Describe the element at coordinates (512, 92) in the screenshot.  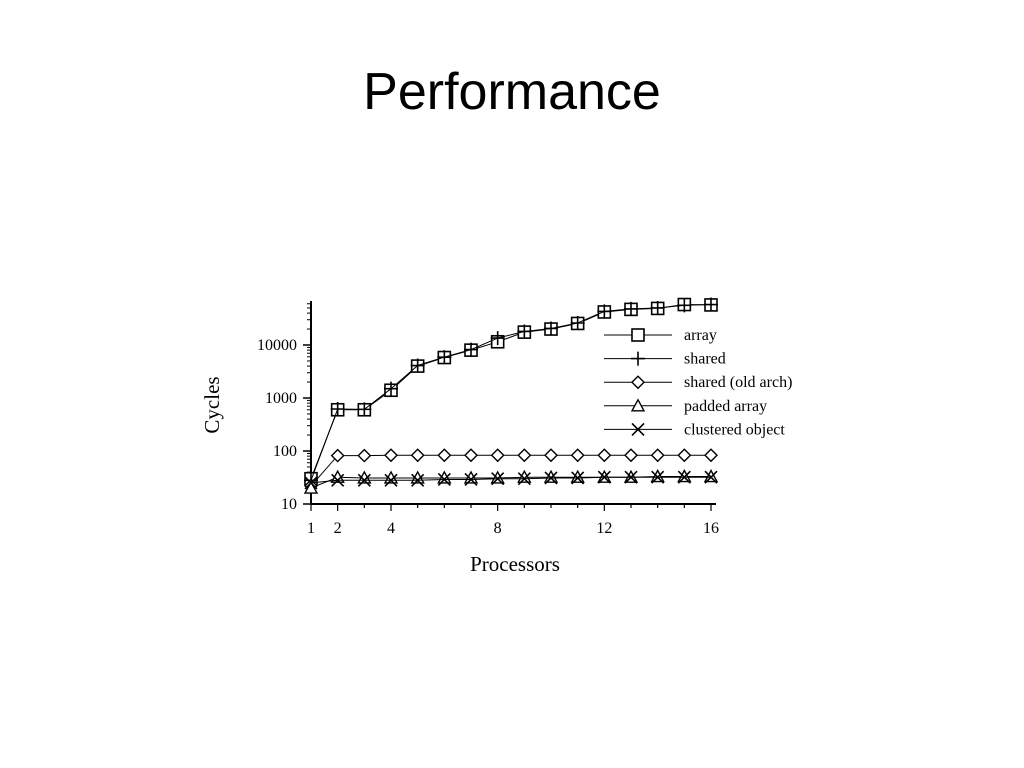
I see `slide-title: Performance` at that location.